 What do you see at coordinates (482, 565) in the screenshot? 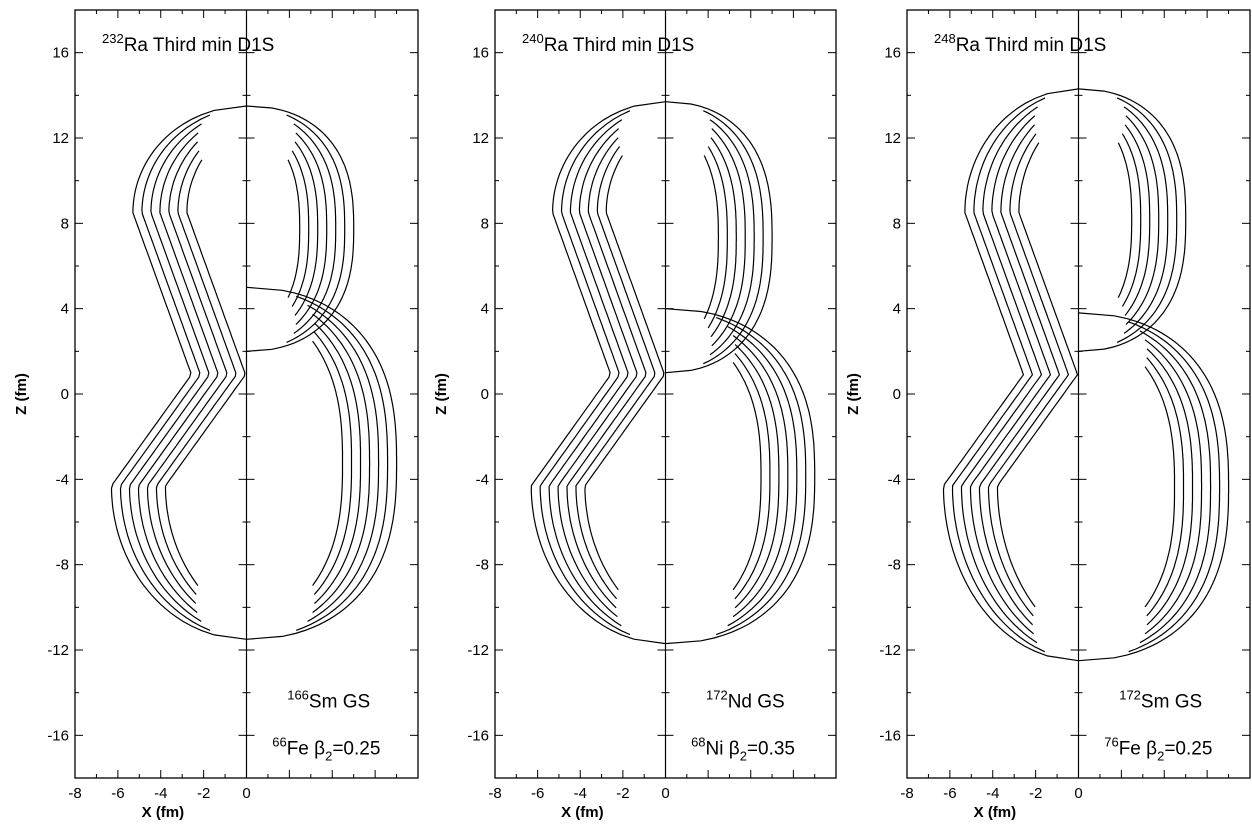
I see `y-tick-label: -8` at bounding box center [482, 565].